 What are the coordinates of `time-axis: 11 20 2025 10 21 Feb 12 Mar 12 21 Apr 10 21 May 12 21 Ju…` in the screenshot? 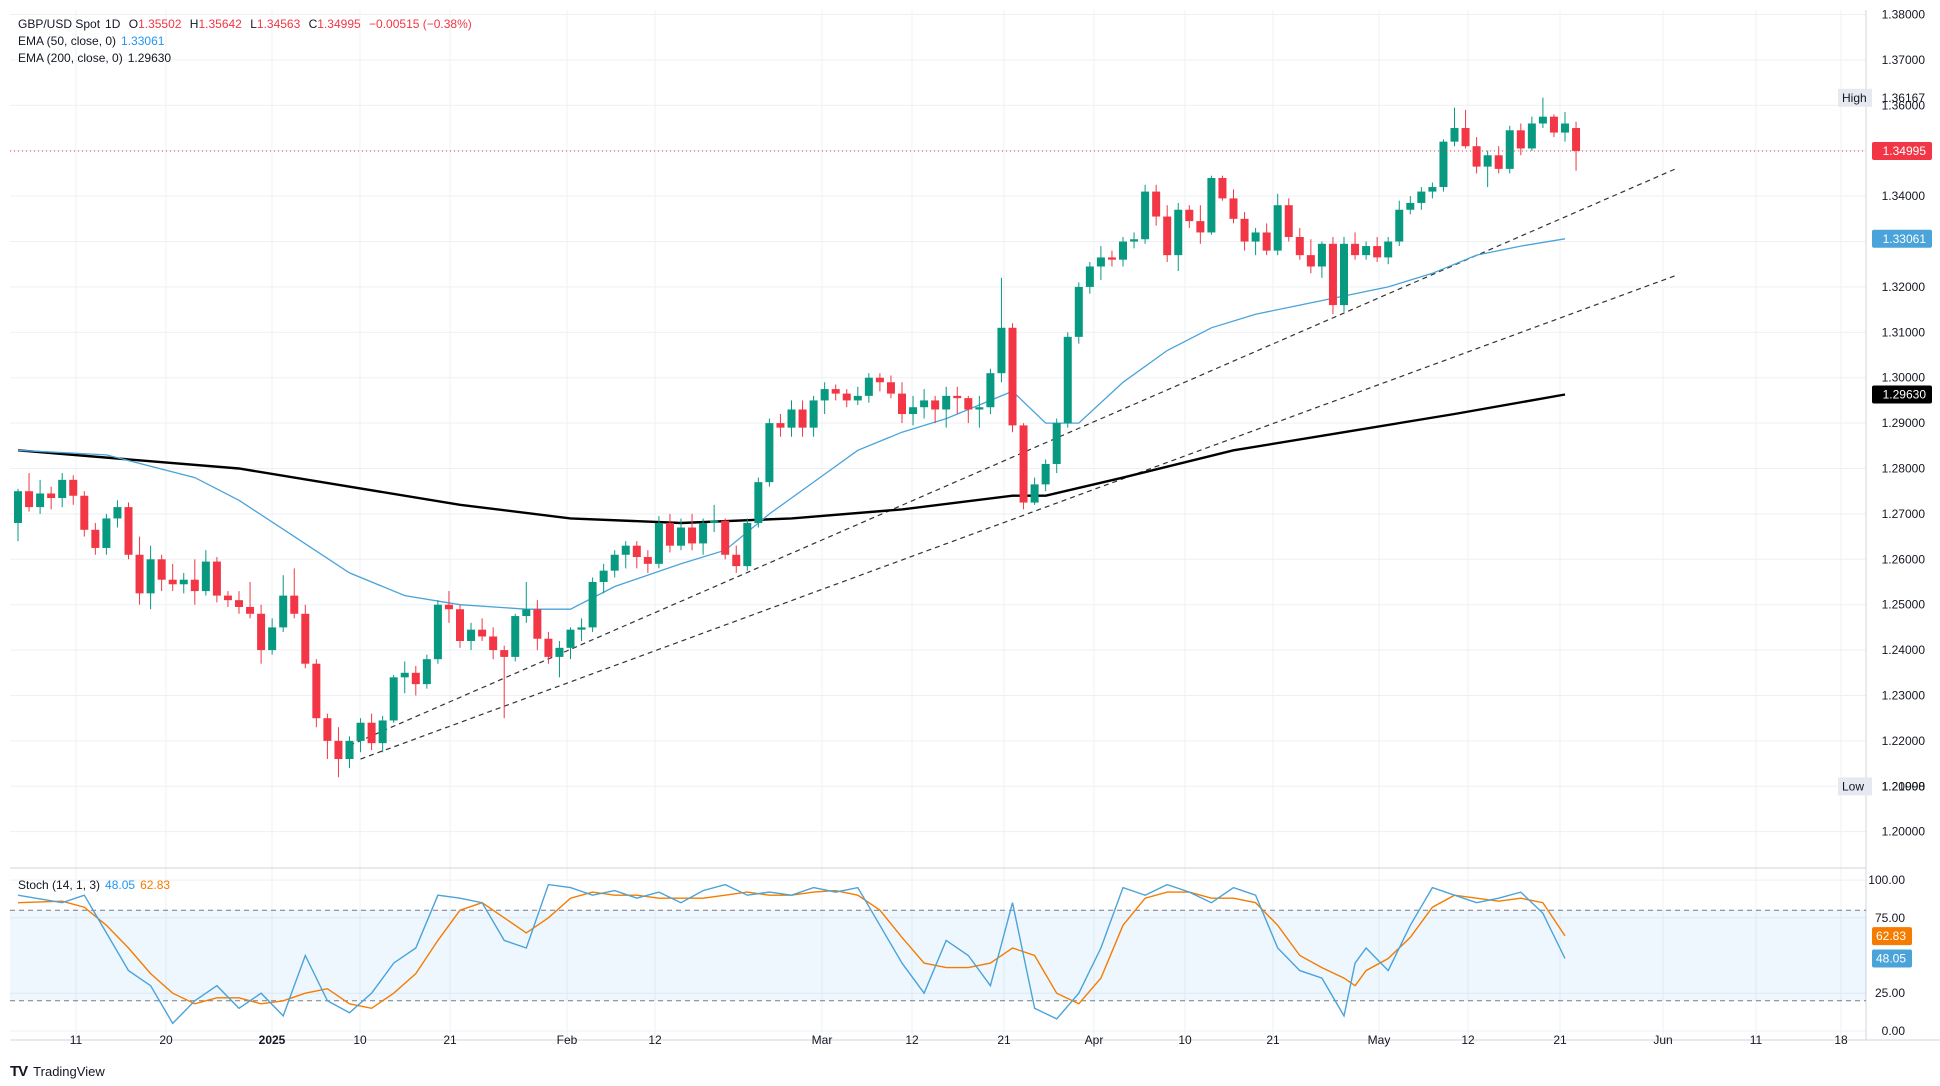 It's located at (959, 1040).